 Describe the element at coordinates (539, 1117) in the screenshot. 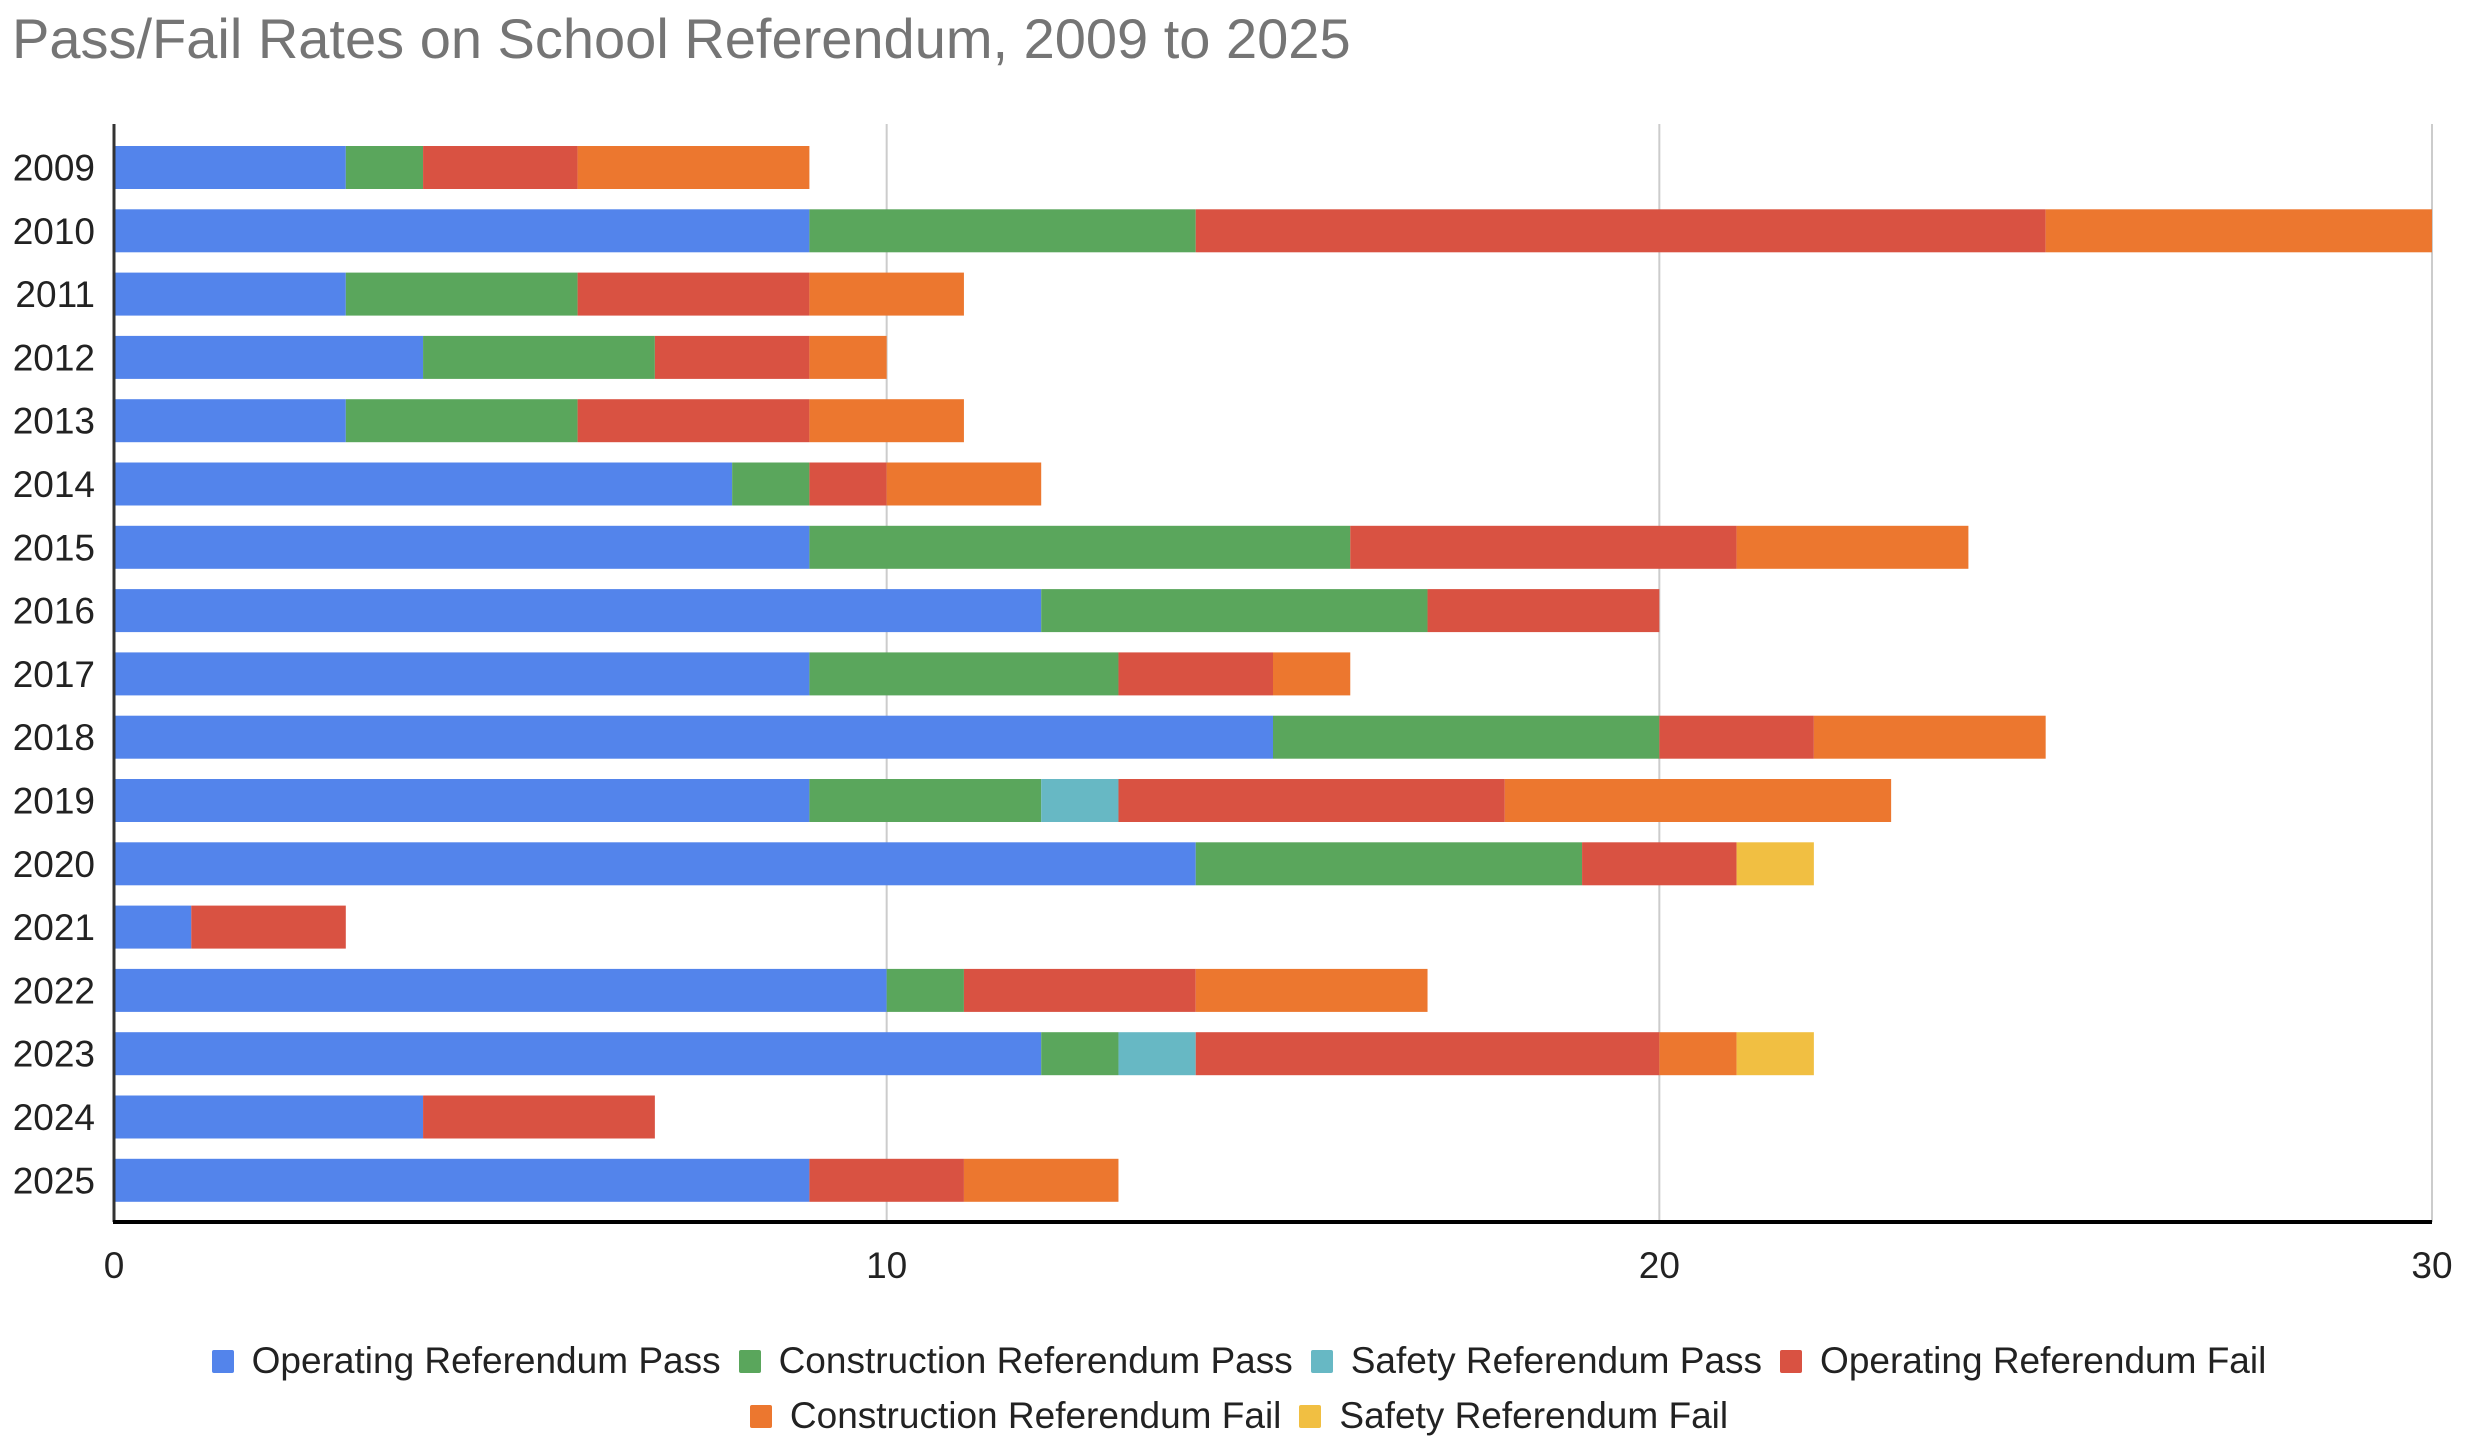

I see `bar-2024-operating-referendum-fail` at that location.